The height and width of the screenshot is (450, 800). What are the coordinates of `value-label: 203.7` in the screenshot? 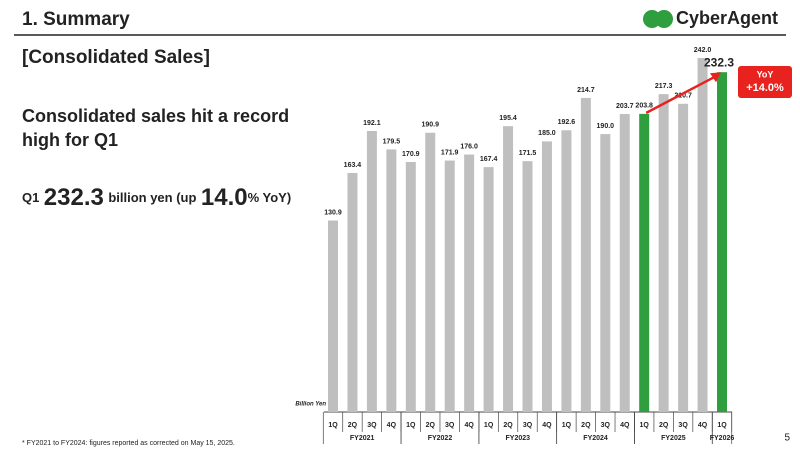 It's located at (625, 106).